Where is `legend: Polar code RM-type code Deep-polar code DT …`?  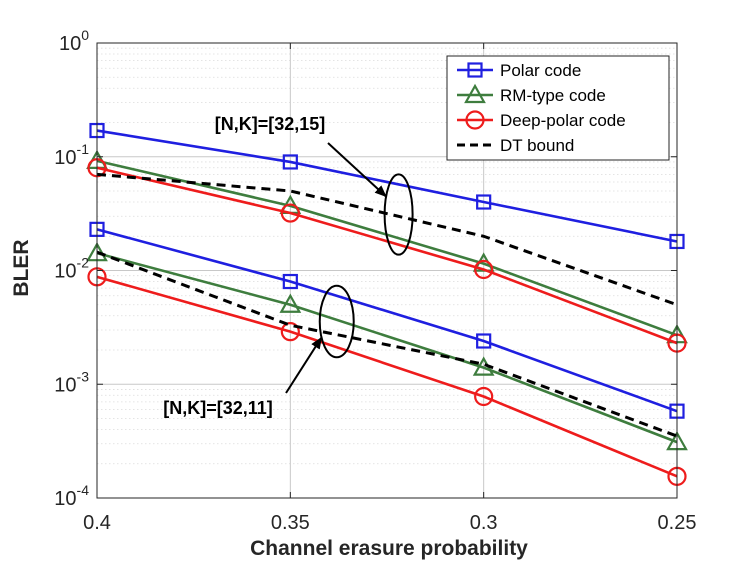 legend: Polar code RM-type code Deep-polar code DT … is located at coordinates (558, 108).